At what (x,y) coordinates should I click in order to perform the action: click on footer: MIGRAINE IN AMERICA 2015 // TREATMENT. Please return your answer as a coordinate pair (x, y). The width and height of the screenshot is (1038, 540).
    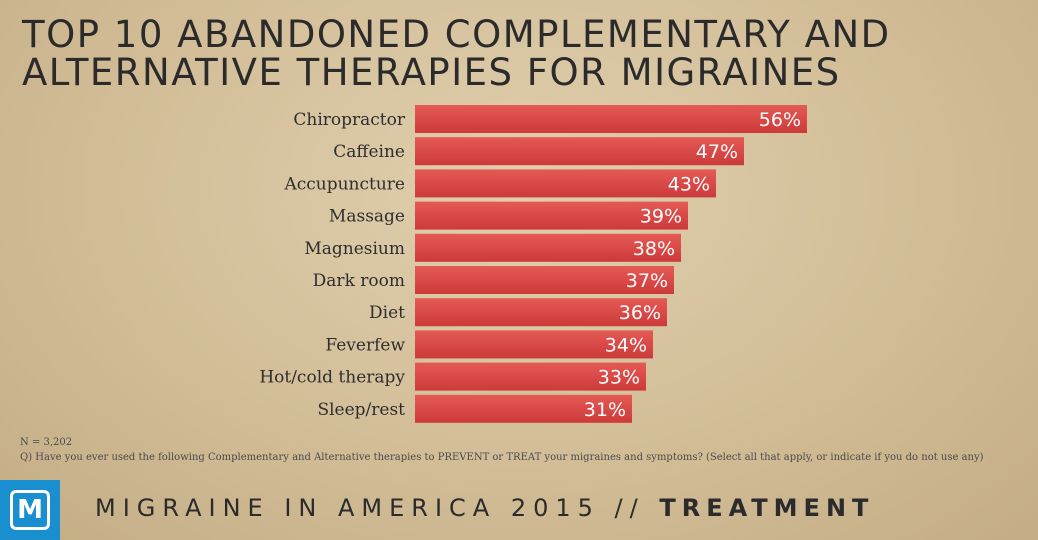
    Looking at the image, I should click on (484, 508).